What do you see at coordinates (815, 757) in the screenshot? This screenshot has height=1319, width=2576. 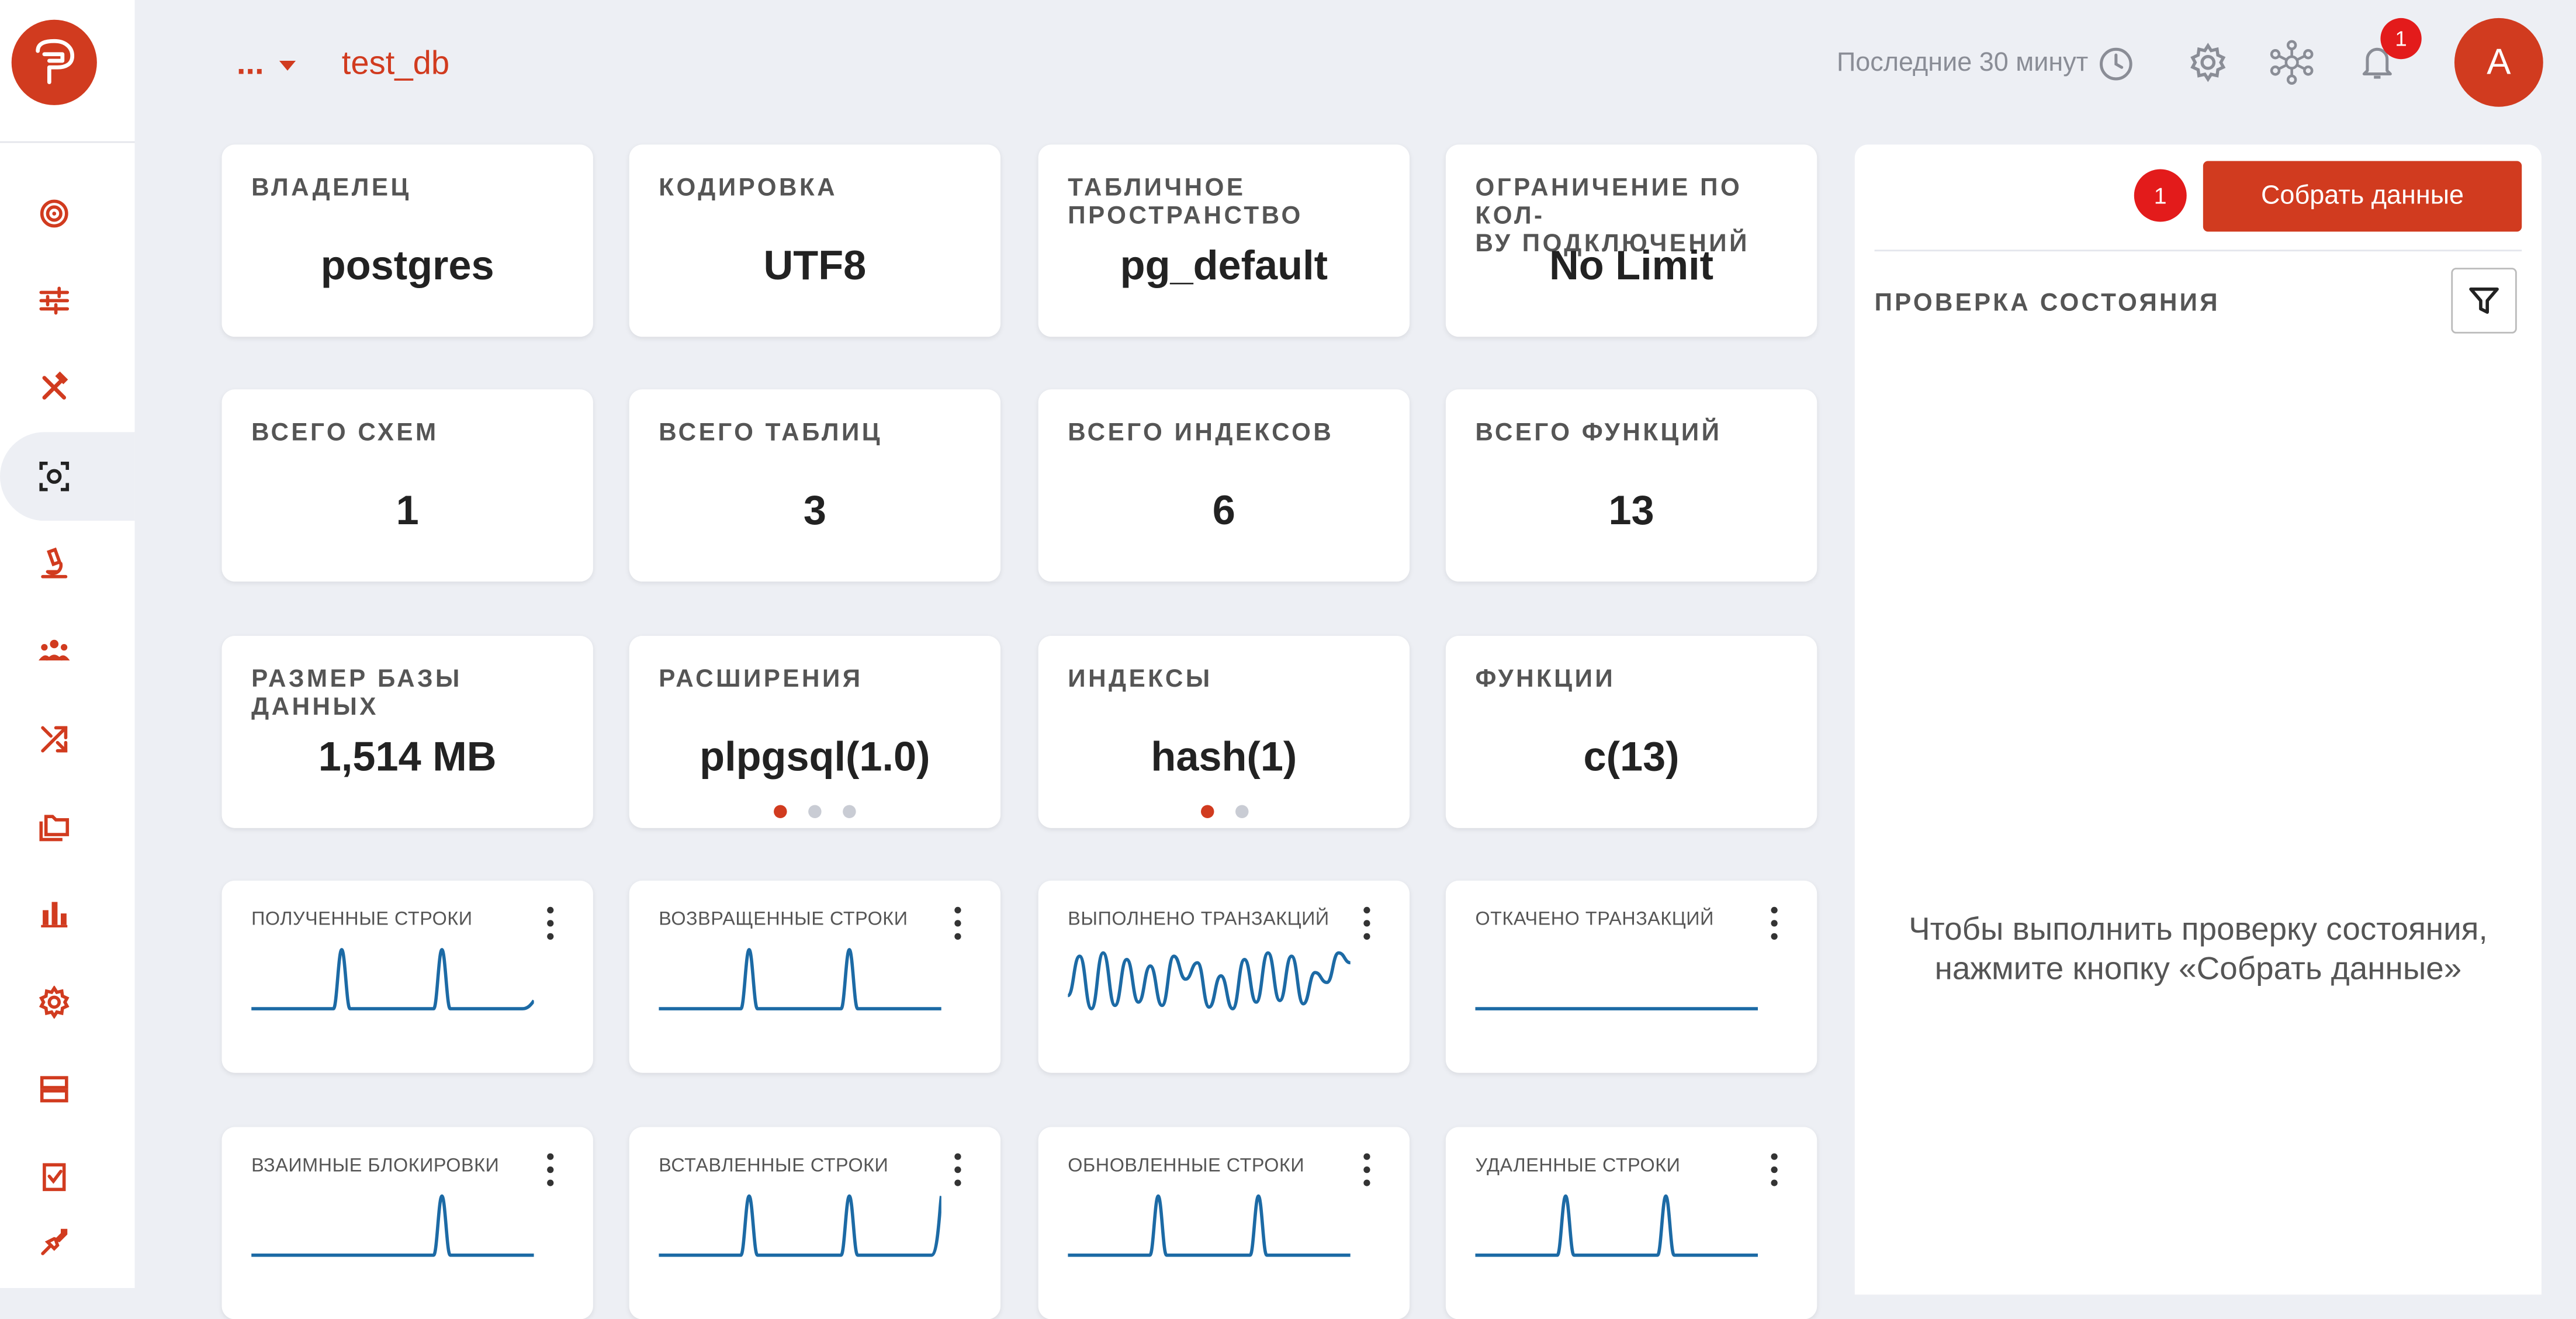 I see `info-card-value: plpgsql(1.0)` at bounding box center [815, 757].